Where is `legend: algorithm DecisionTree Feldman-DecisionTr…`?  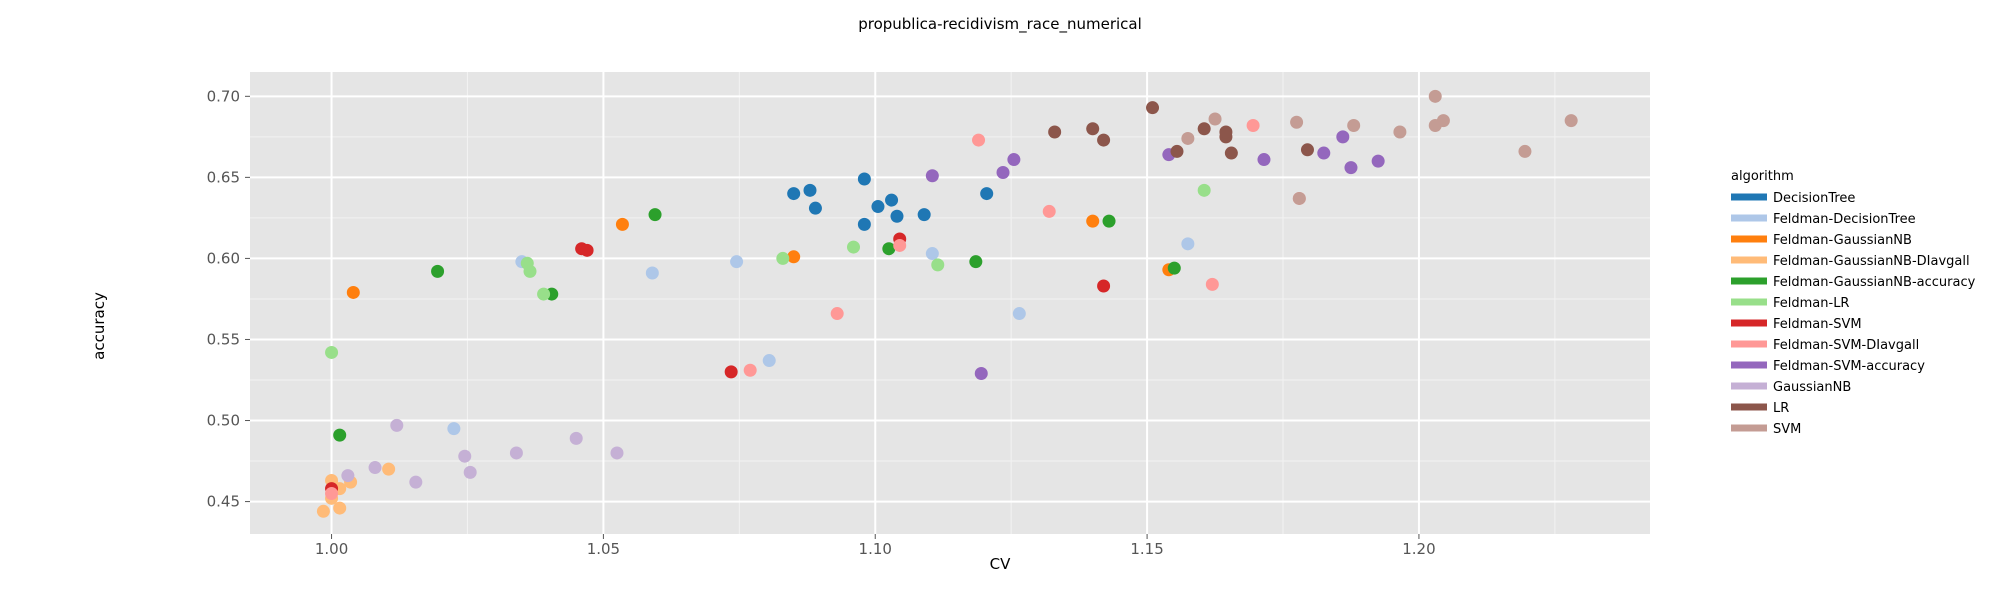 legend: algorithm DecisionTree Feldman-DecisionTr… is located at coordinates (1853, 303).